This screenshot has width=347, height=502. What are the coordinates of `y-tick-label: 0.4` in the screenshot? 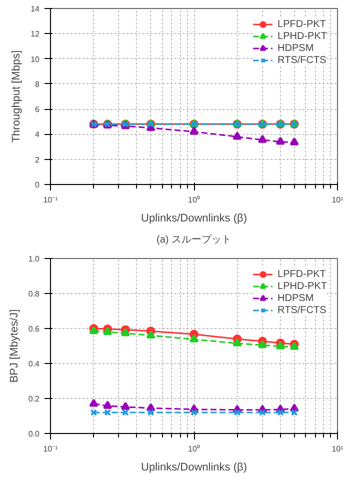 It's located at (34, 364).